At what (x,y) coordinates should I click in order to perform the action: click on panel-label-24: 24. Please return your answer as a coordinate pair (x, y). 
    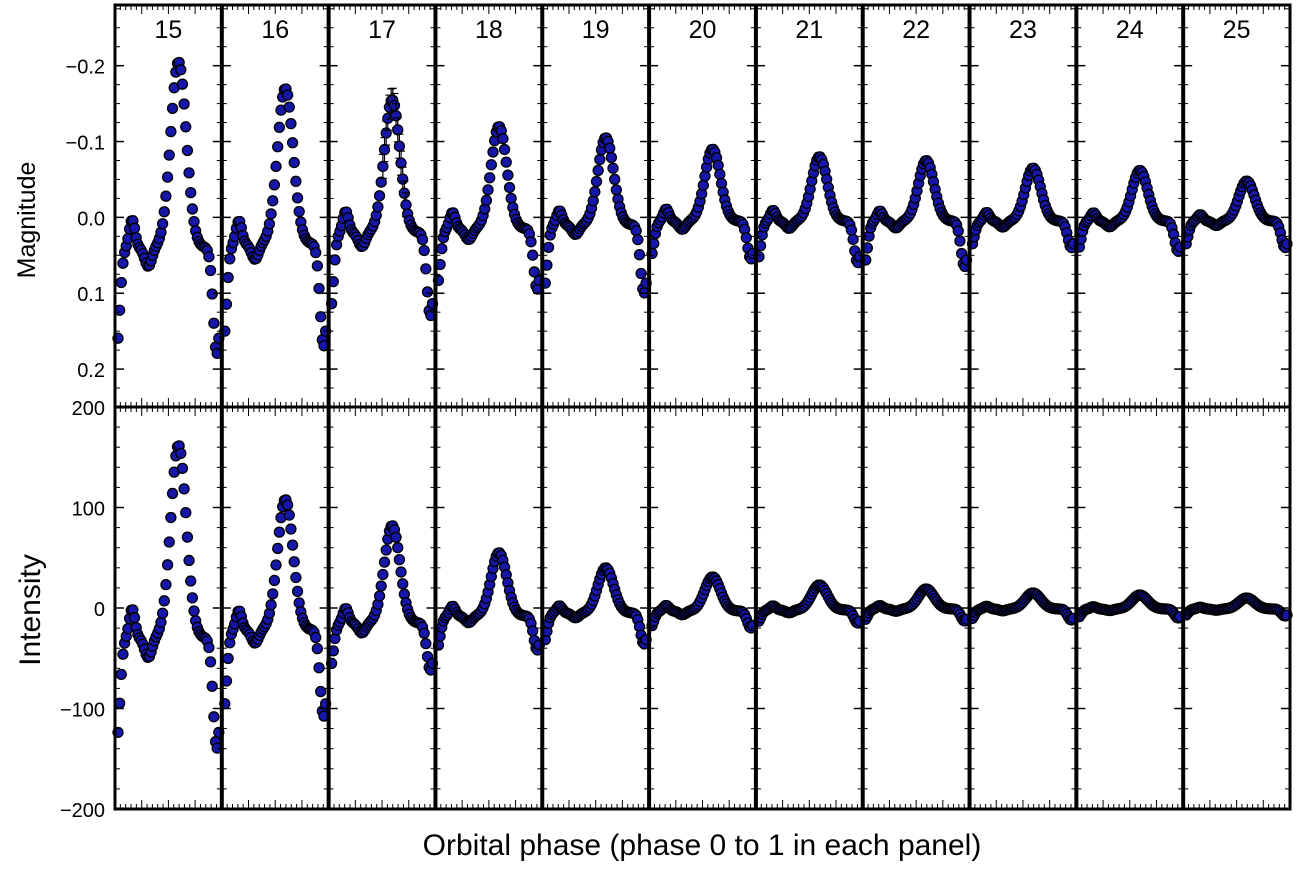
    Looking at the image, I should click on (1130, 30).